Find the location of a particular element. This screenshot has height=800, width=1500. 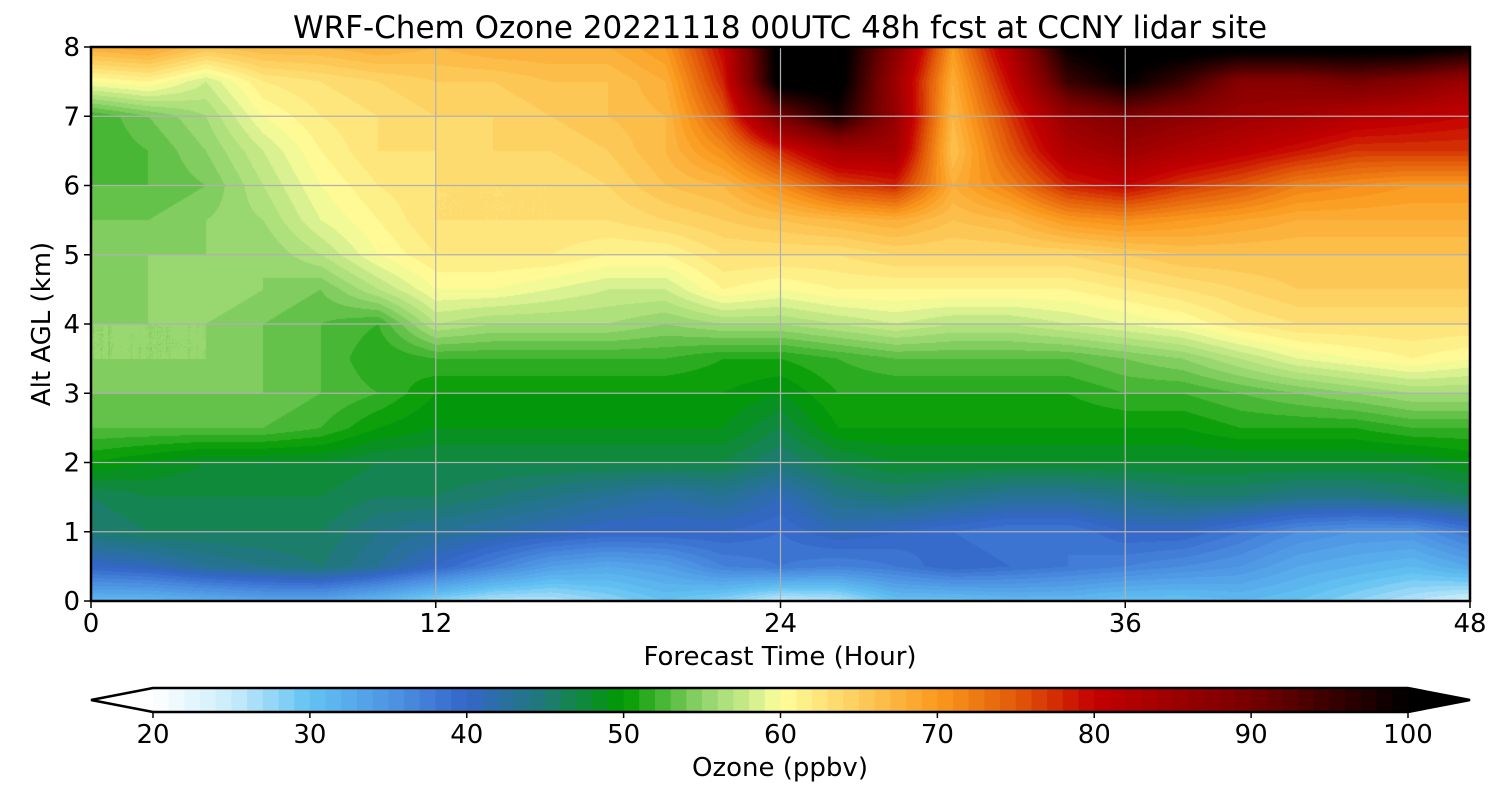

x-tick-label: 36 is located at coordinates (1125, 624).